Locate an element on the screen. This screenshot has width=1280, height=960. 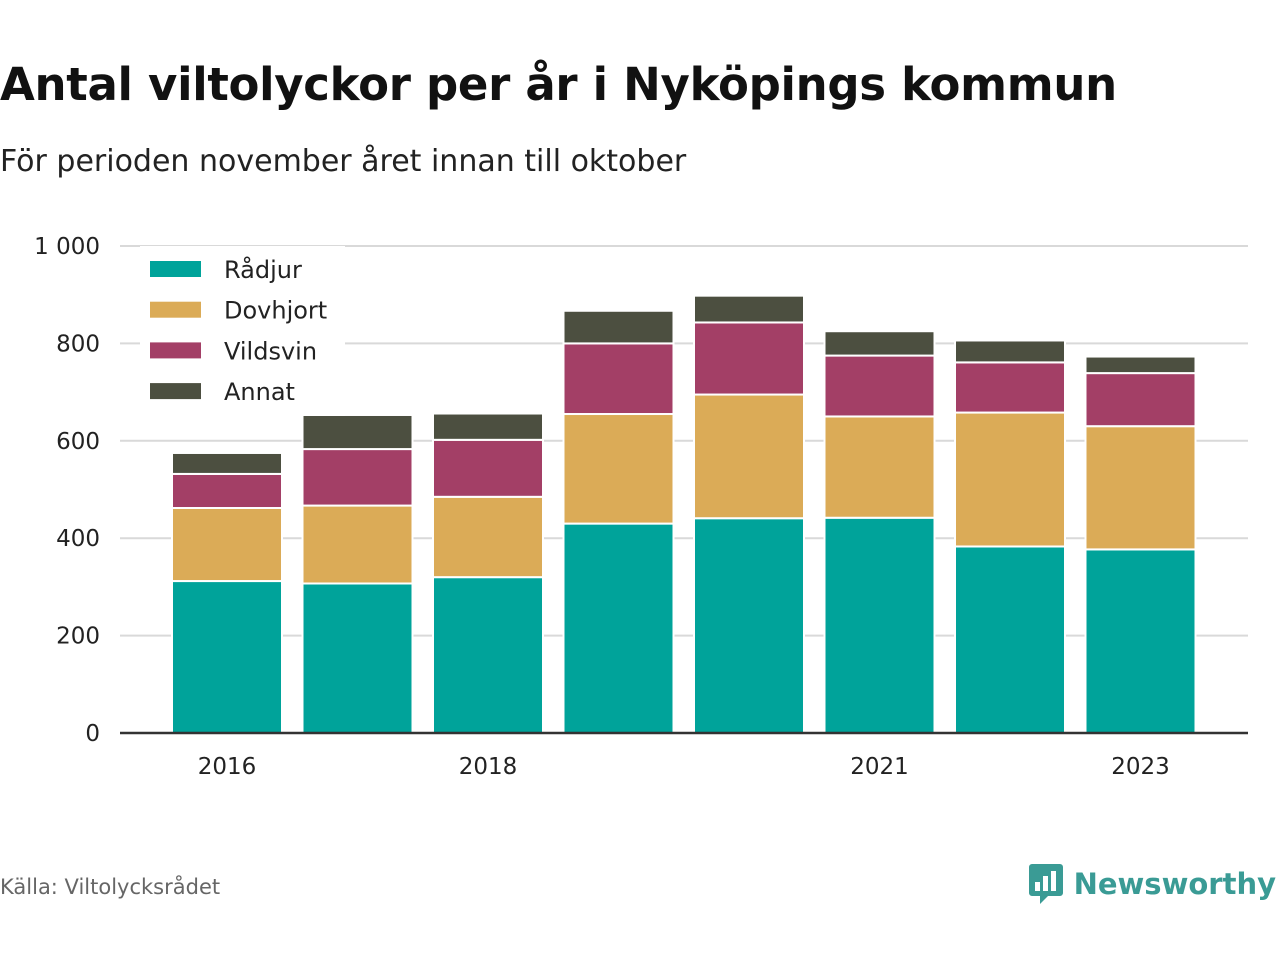
brand-name: Newsworthy is located at coordinates (1174, 884).